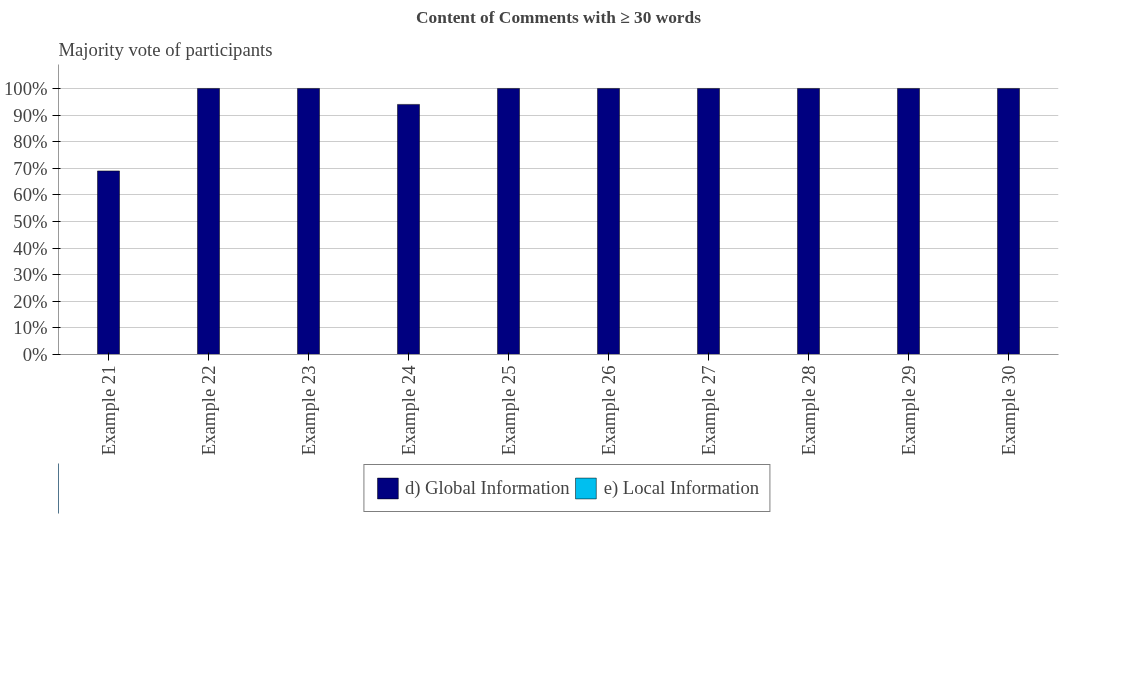  I want to click on x-tick-label: Example 21, so click(108, 410).